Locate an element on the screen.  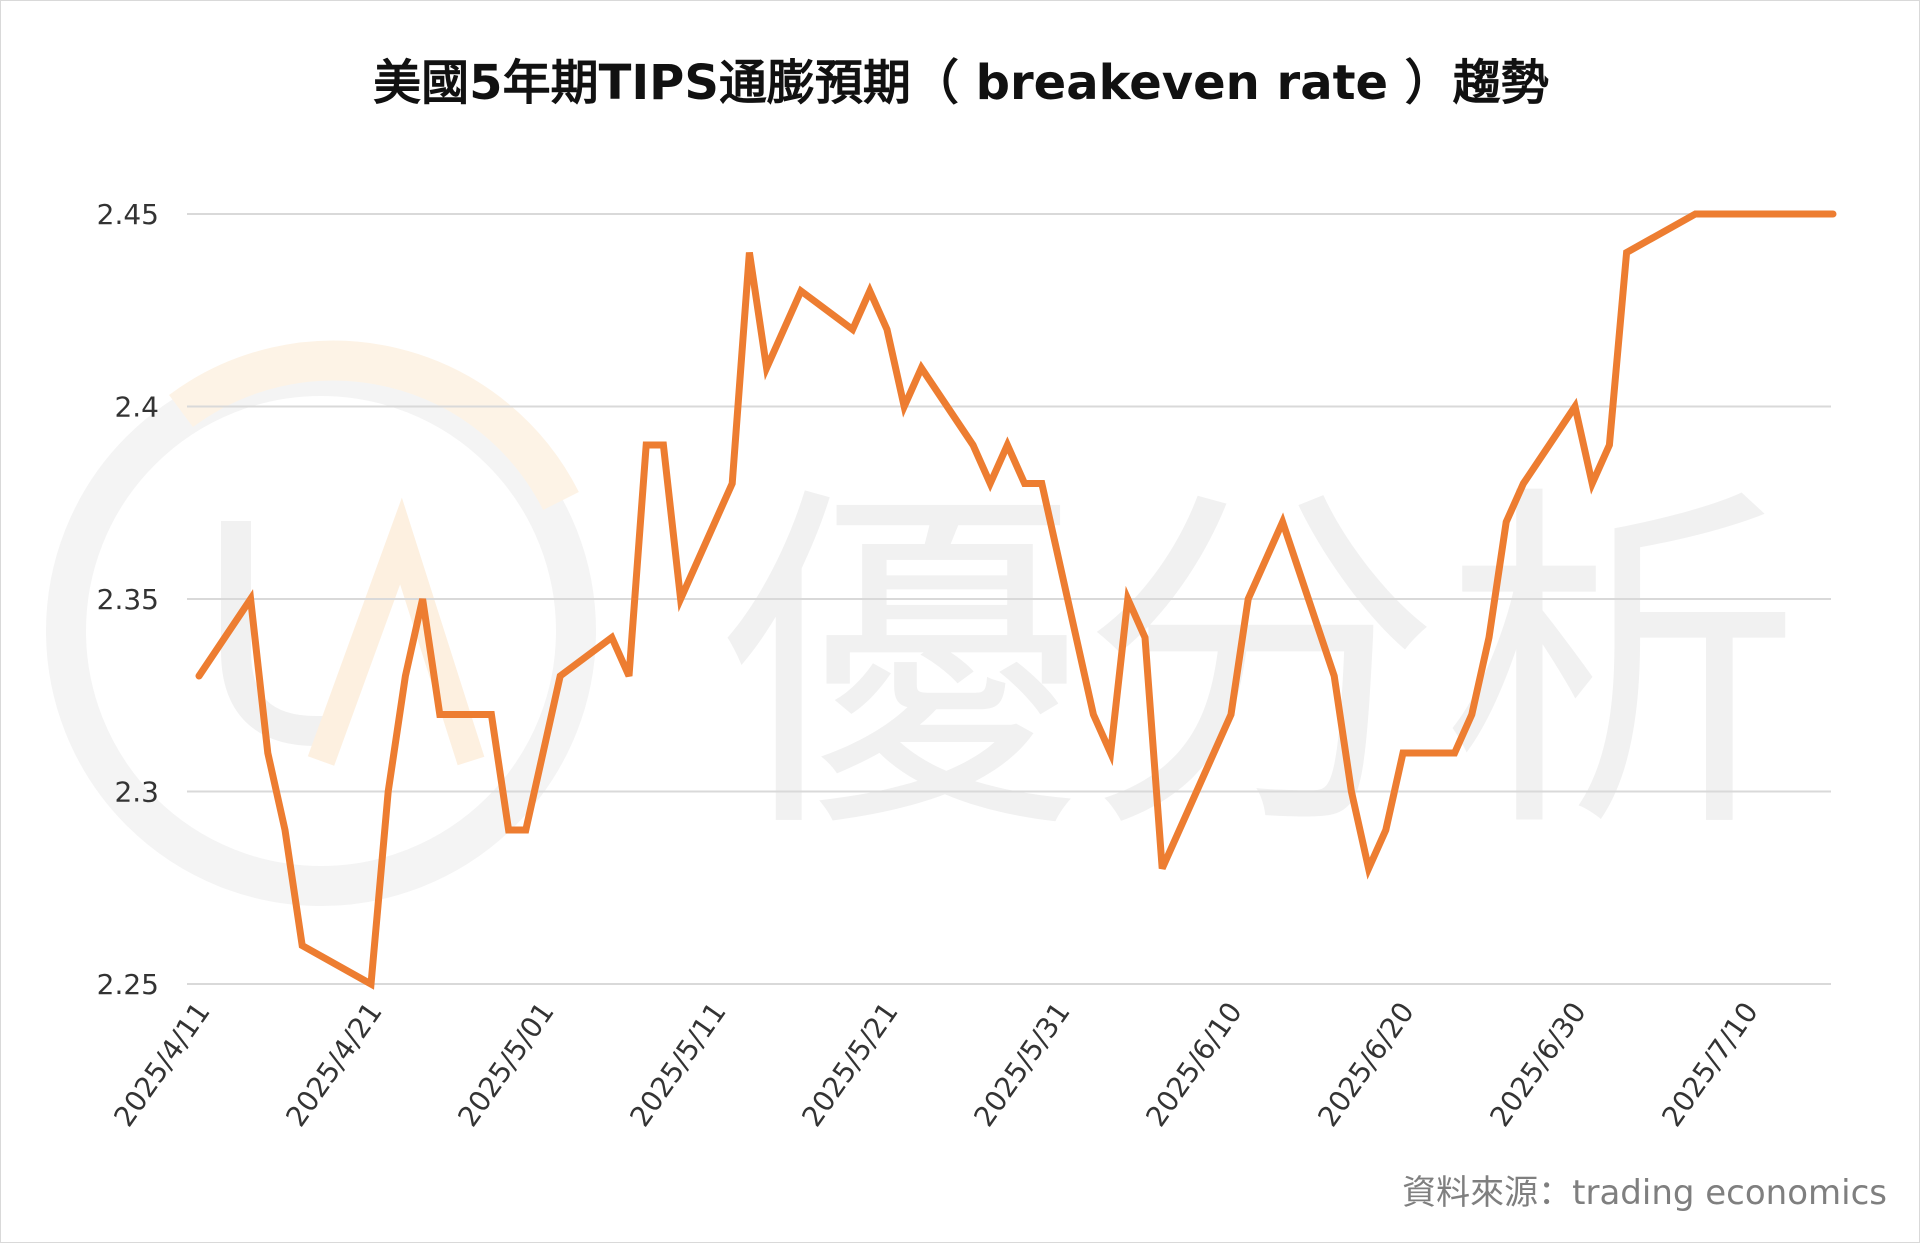
y-axis-ticks: 2.25 2.3 2.35 2.4 2.45 is located at coordinates (128, 599).